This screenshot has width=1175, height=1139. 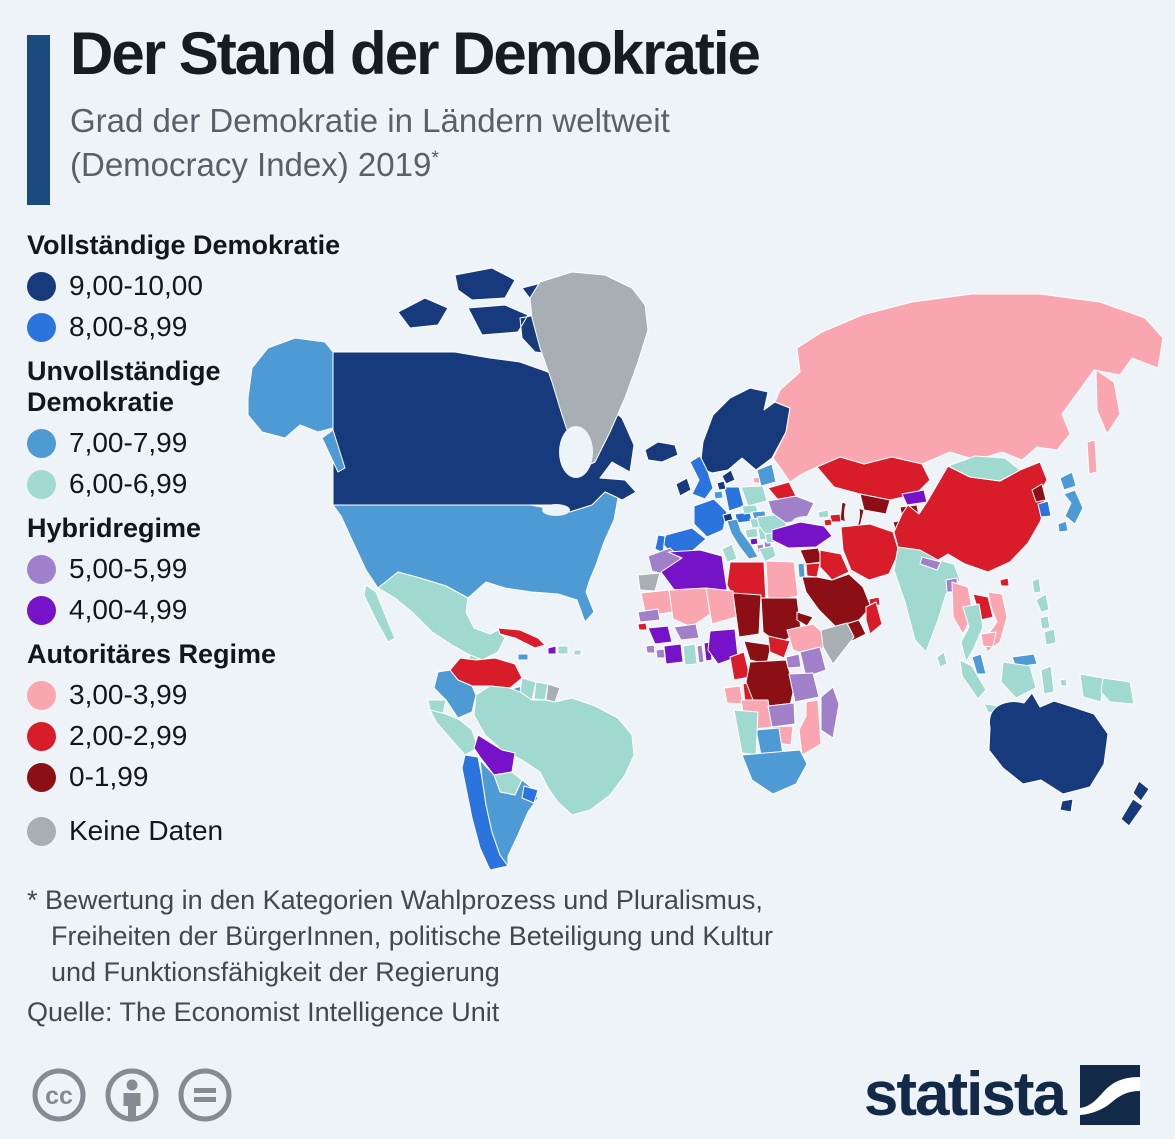 I want to click on source-text: Quelle: The Economist Intelligence Unit, so click(x=263, y=1011).